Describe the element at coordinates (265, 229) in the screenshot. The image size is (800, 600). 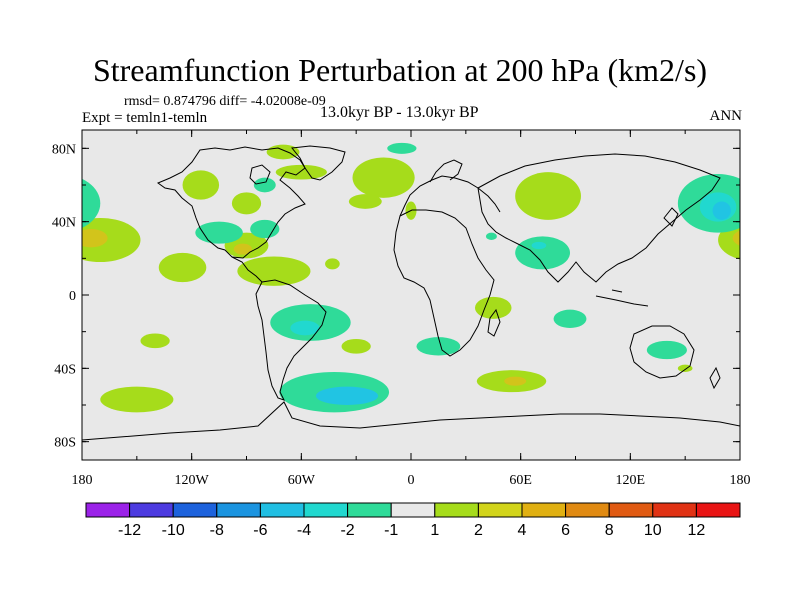
I see `field-florida-negative` at that location.